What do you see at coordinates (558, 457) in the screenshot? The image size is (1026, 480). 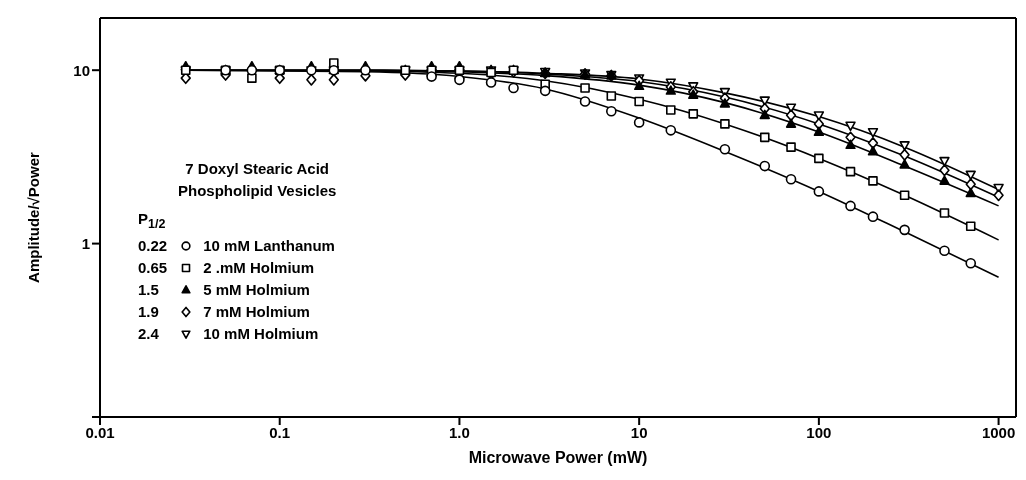 I see `x-axis-title: Microwave Power (mW)` at bounding box center [558, 457].